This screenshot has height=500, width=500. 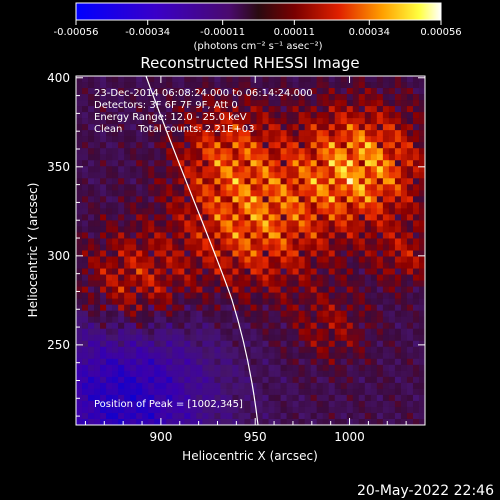 What do you see at coordinates (168, 404) in the screenshot?
I see `annotation-peak: Position of Peak = [1002,345]` at bounding box center [168, 404].